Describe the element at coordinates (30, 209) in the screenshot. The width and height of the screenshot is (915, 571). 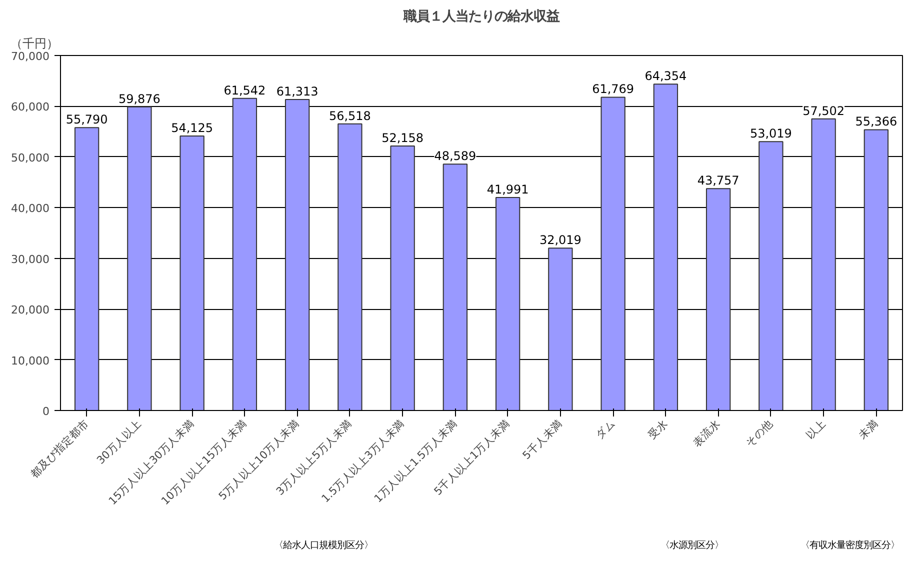
I see `y-tick-label: 40,000` at that location.